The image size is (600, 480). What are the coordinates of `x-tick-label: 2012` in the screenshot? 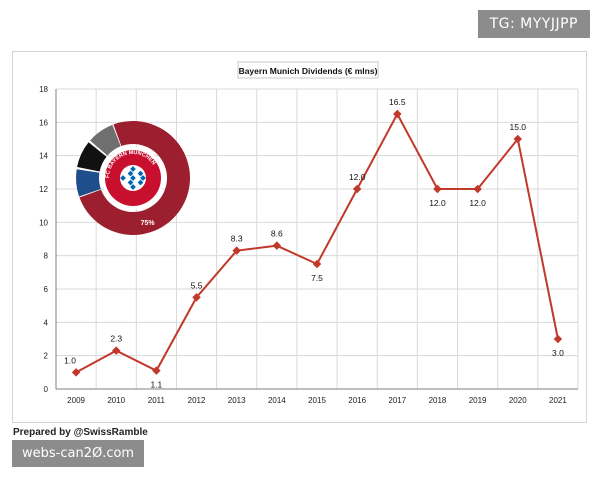 It's located at (197, 400).